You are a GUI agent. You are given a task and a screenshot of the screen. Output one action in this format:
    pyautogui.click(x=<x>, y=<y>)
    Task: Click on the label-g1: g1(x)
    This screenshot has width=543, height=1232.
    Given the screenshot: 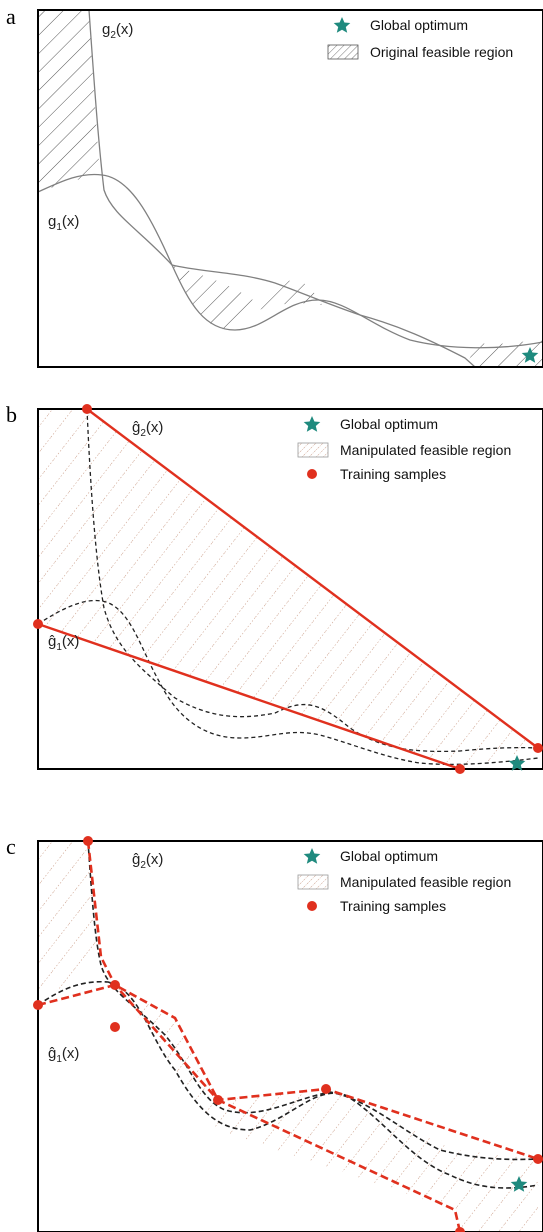 What is the action you would take?
    pyautogui.click(x=63, y=223)
    